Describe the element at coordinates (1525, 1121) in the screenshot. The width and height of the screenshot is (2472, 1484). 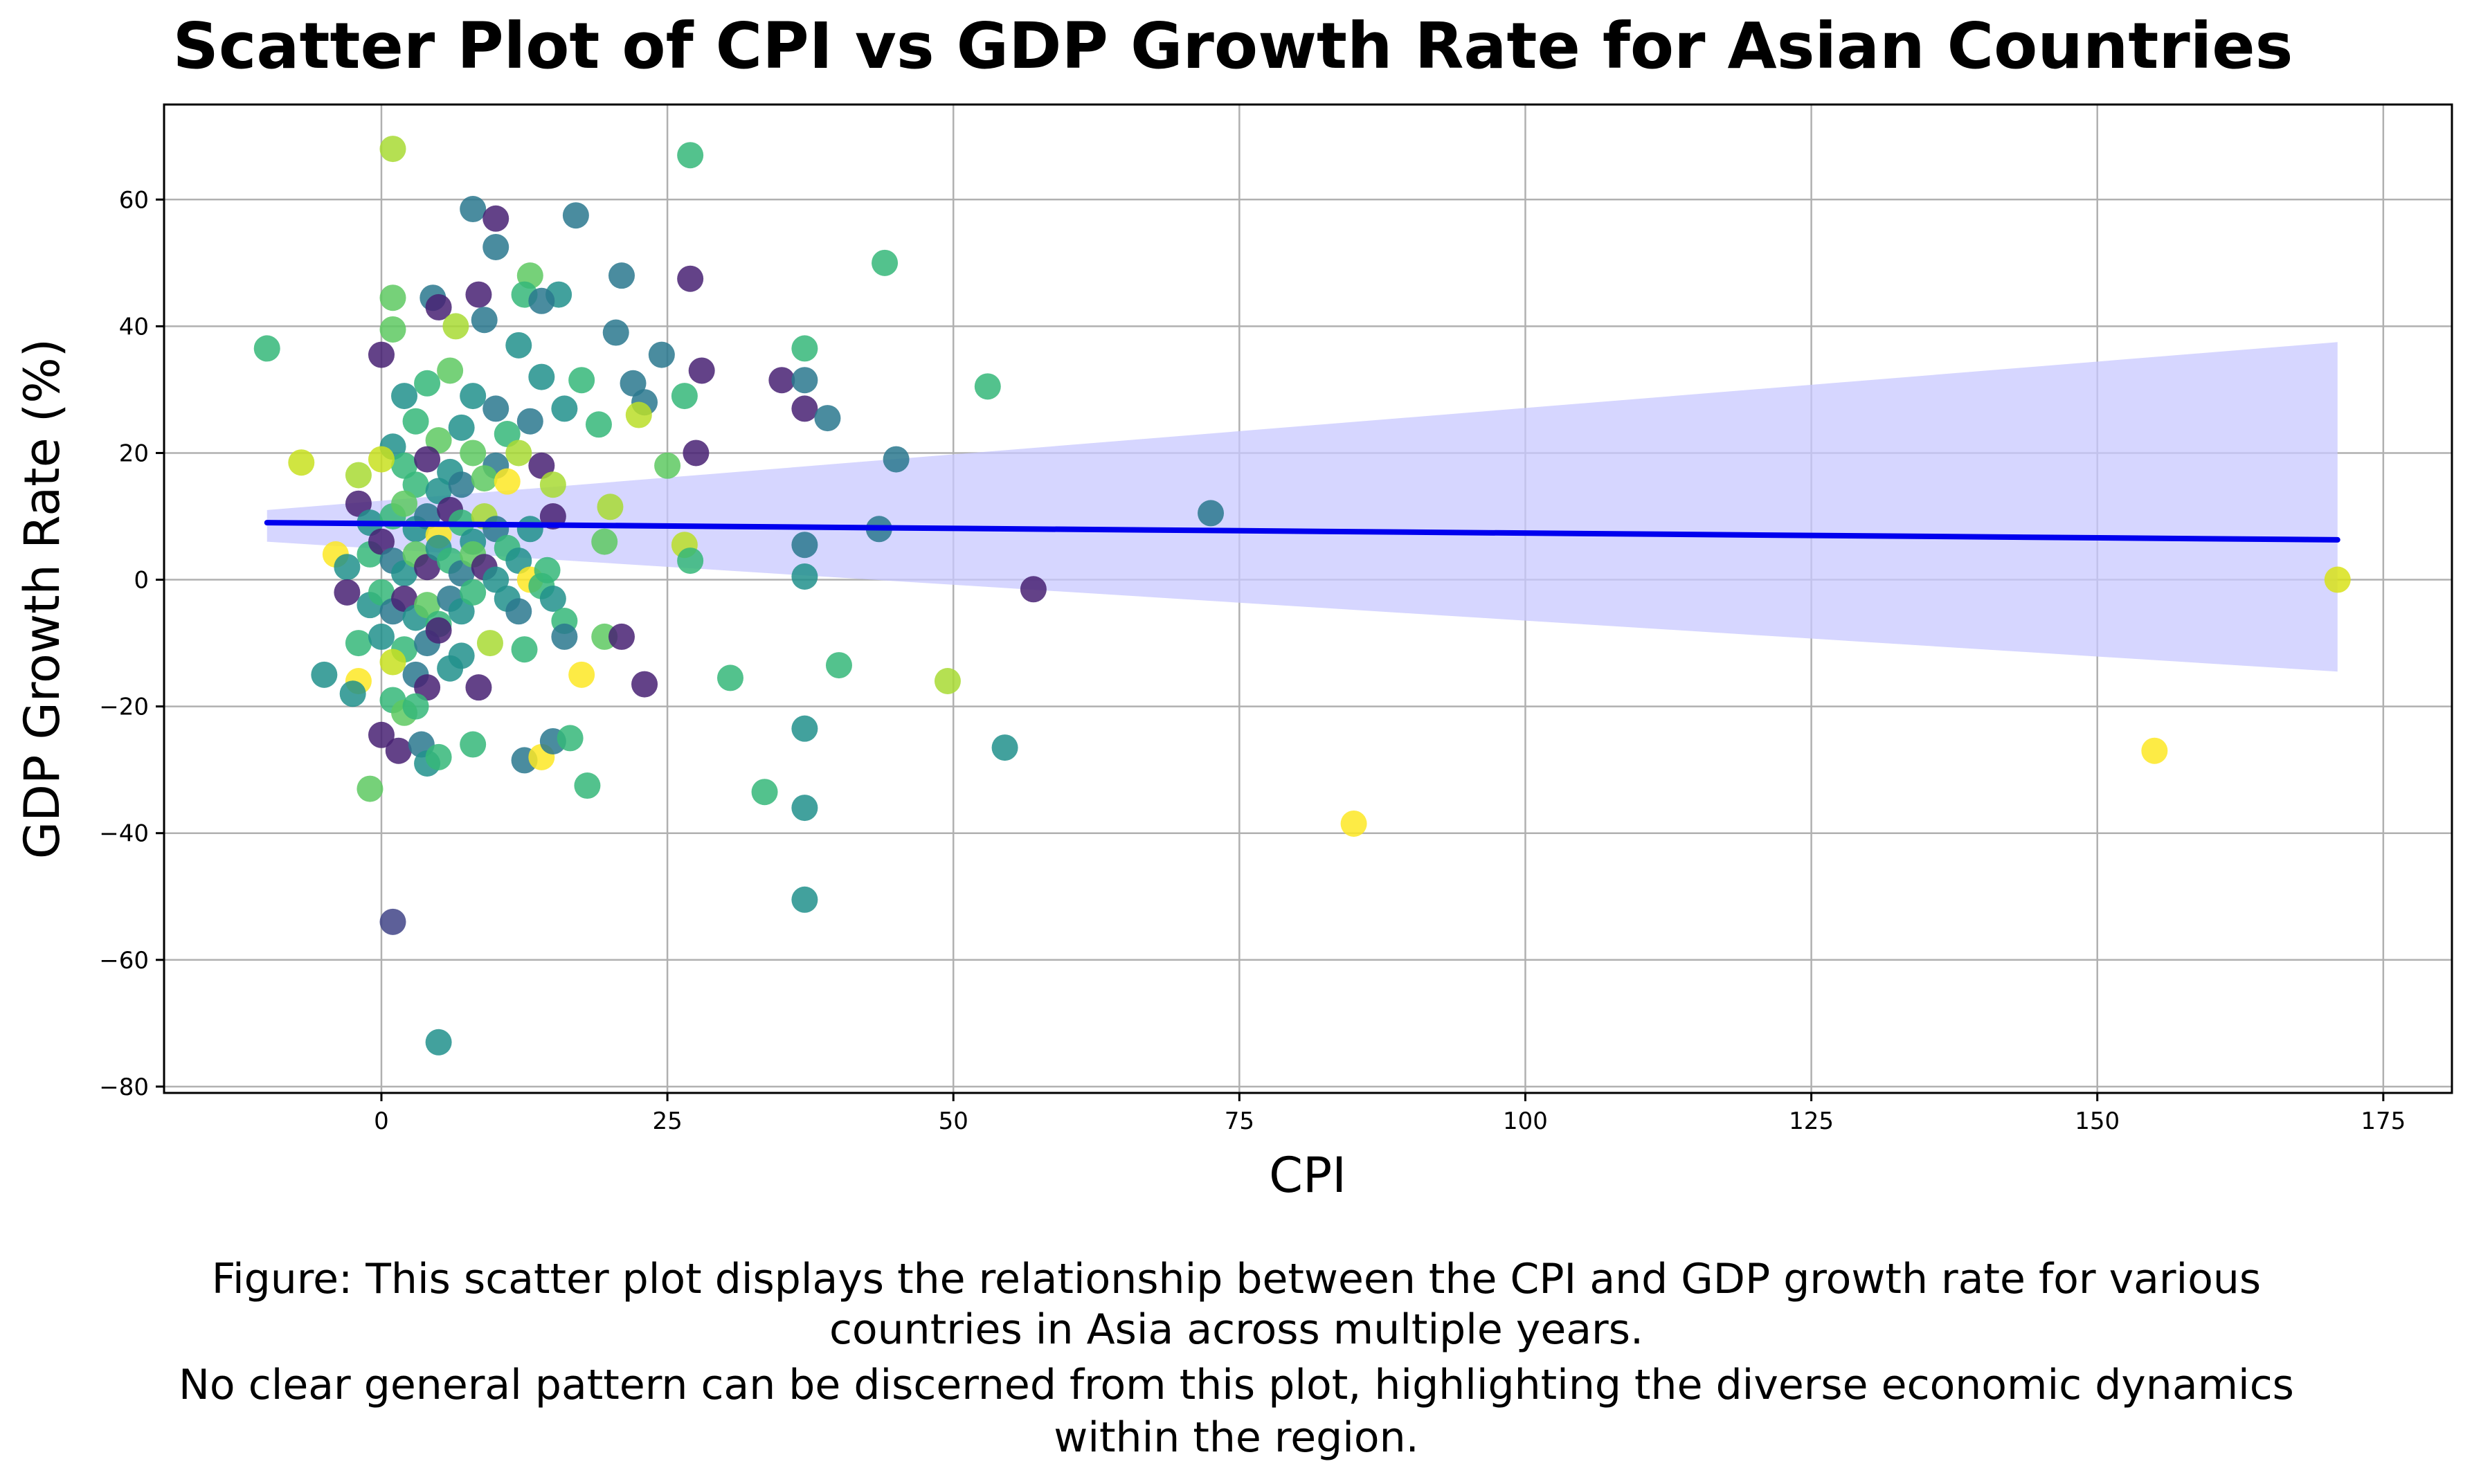
I see `x-tick-label: 100` at that location.